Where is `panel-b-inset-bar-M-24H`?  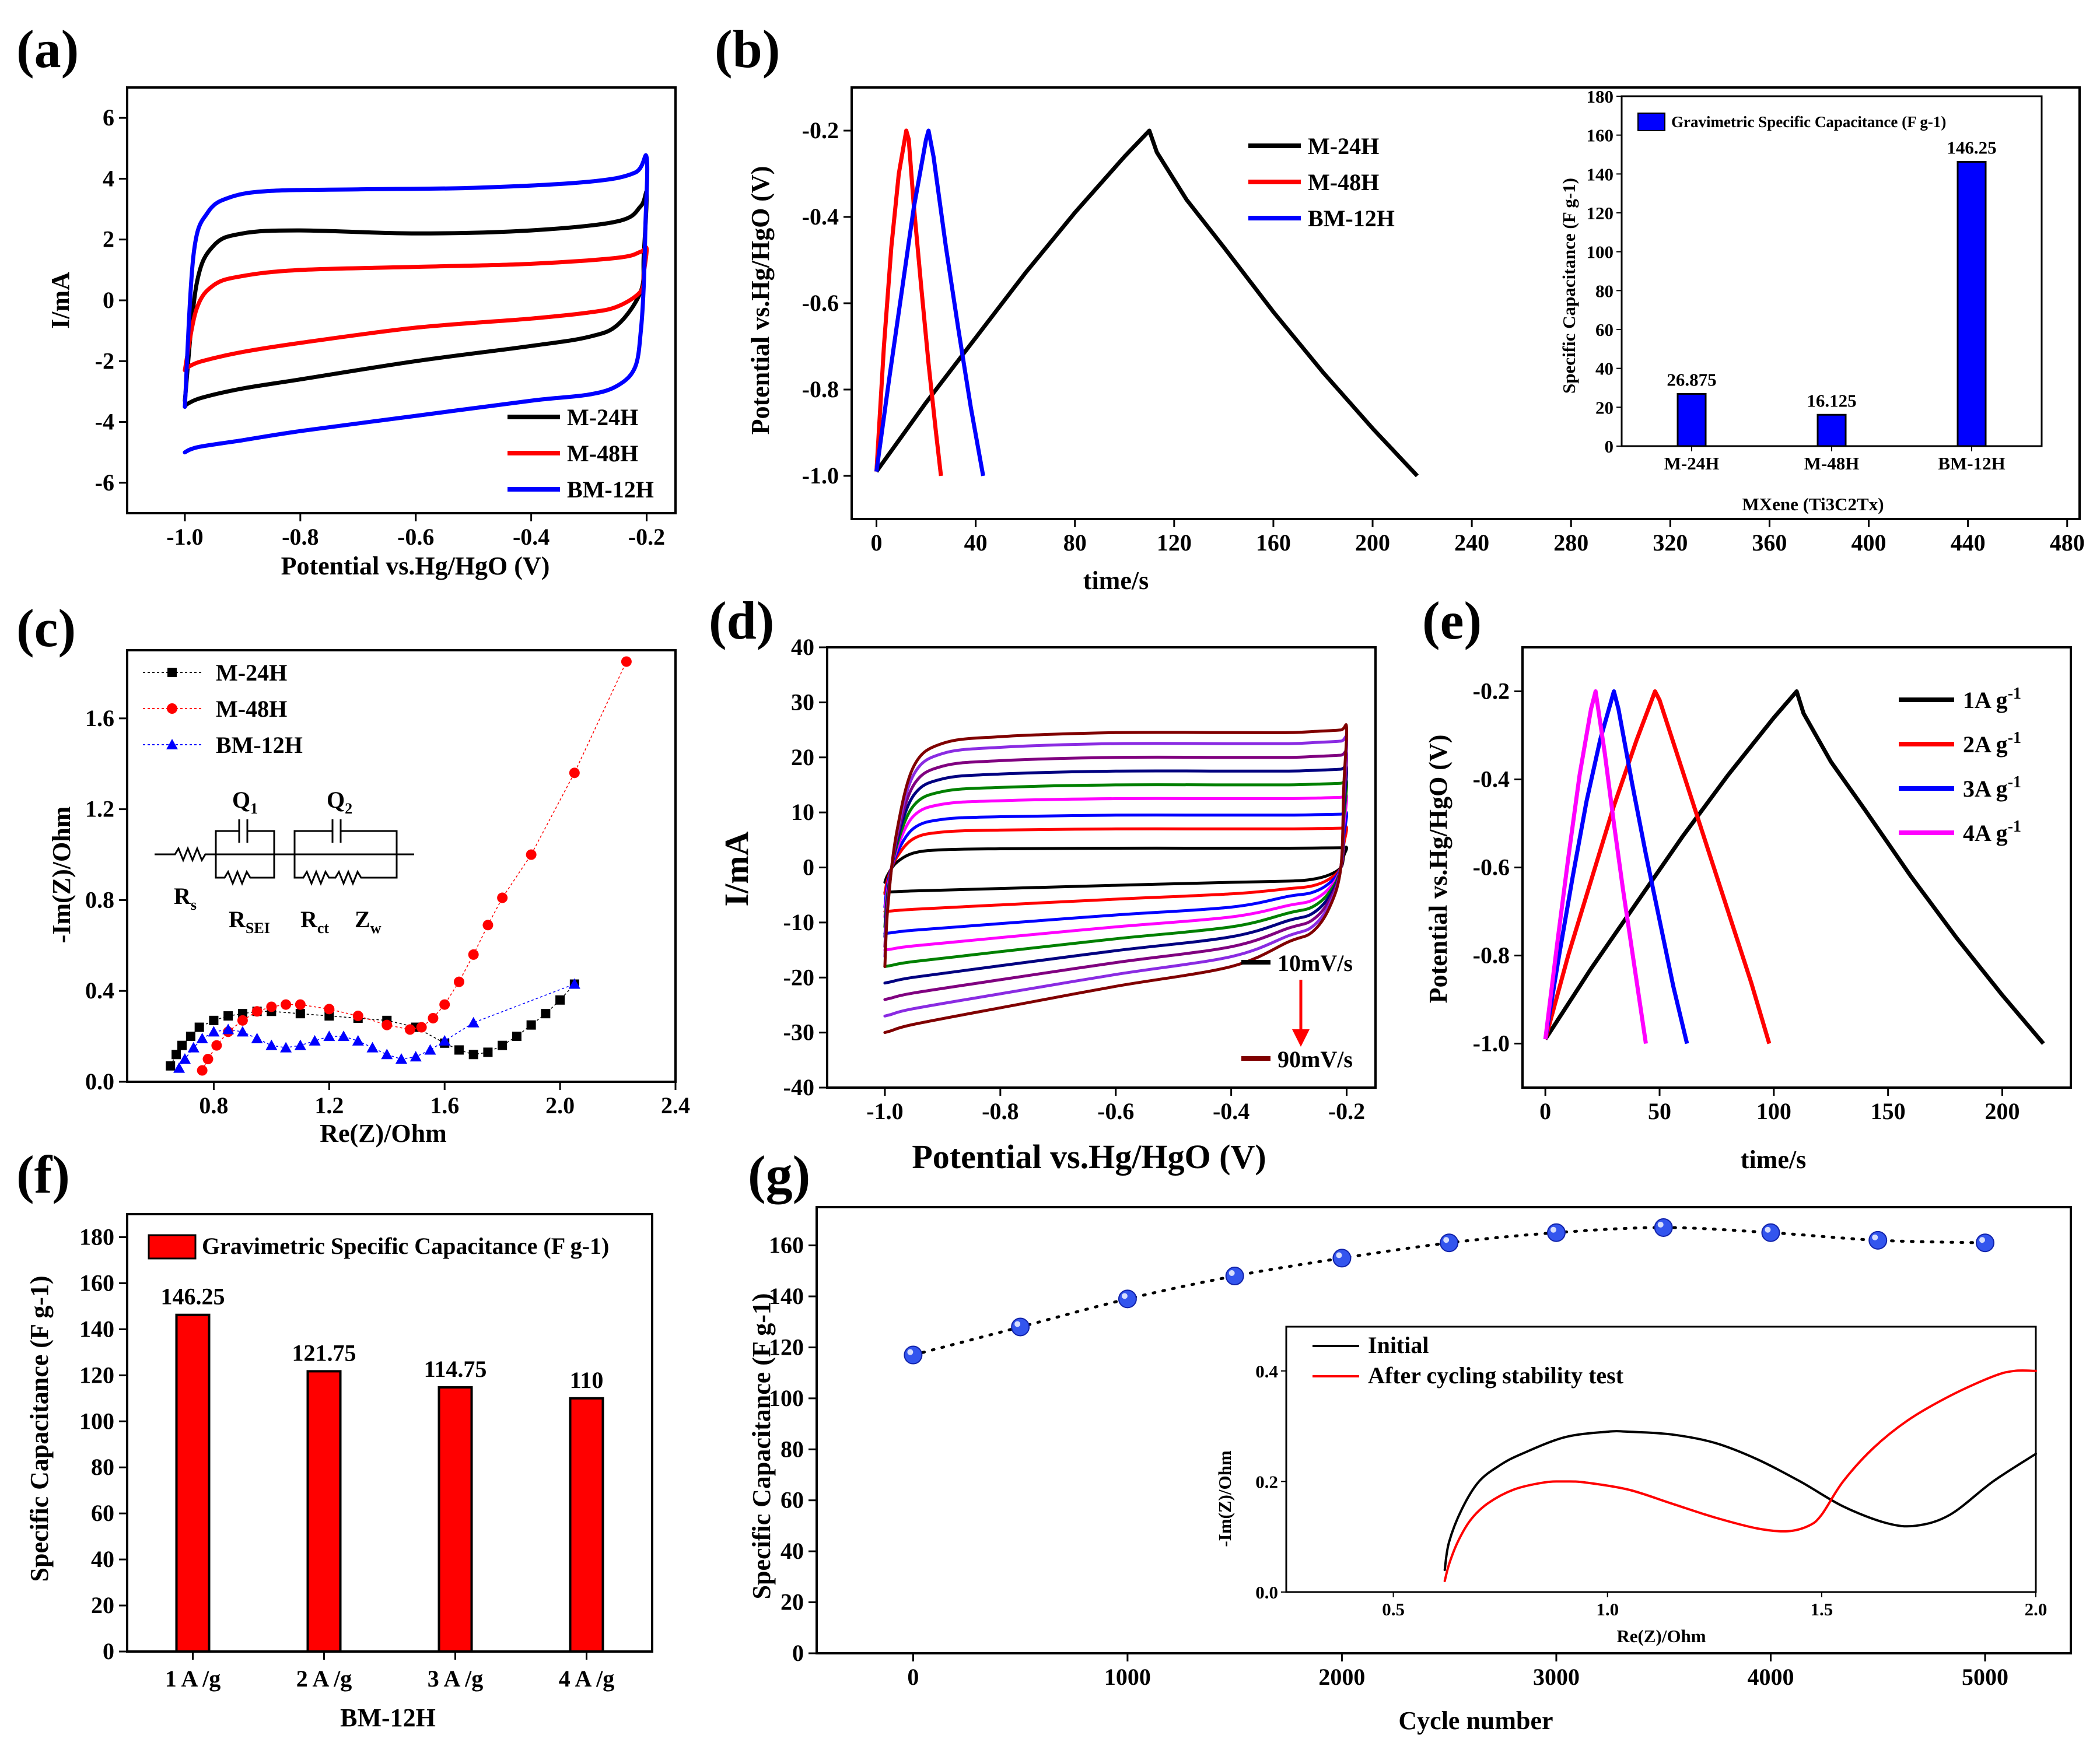
panel-b-inset-bar-M-24H is located at coordinates (1692, 419).